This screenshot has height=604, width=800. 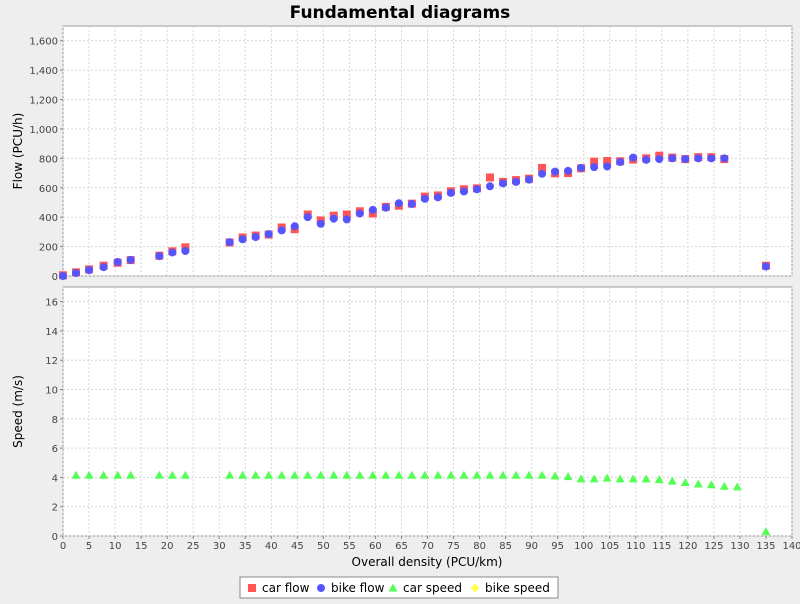 What do you see at coordinates (401, 546) in the screenshot?
I see `x-tick-label: 65` at bounding box center [401, 546].